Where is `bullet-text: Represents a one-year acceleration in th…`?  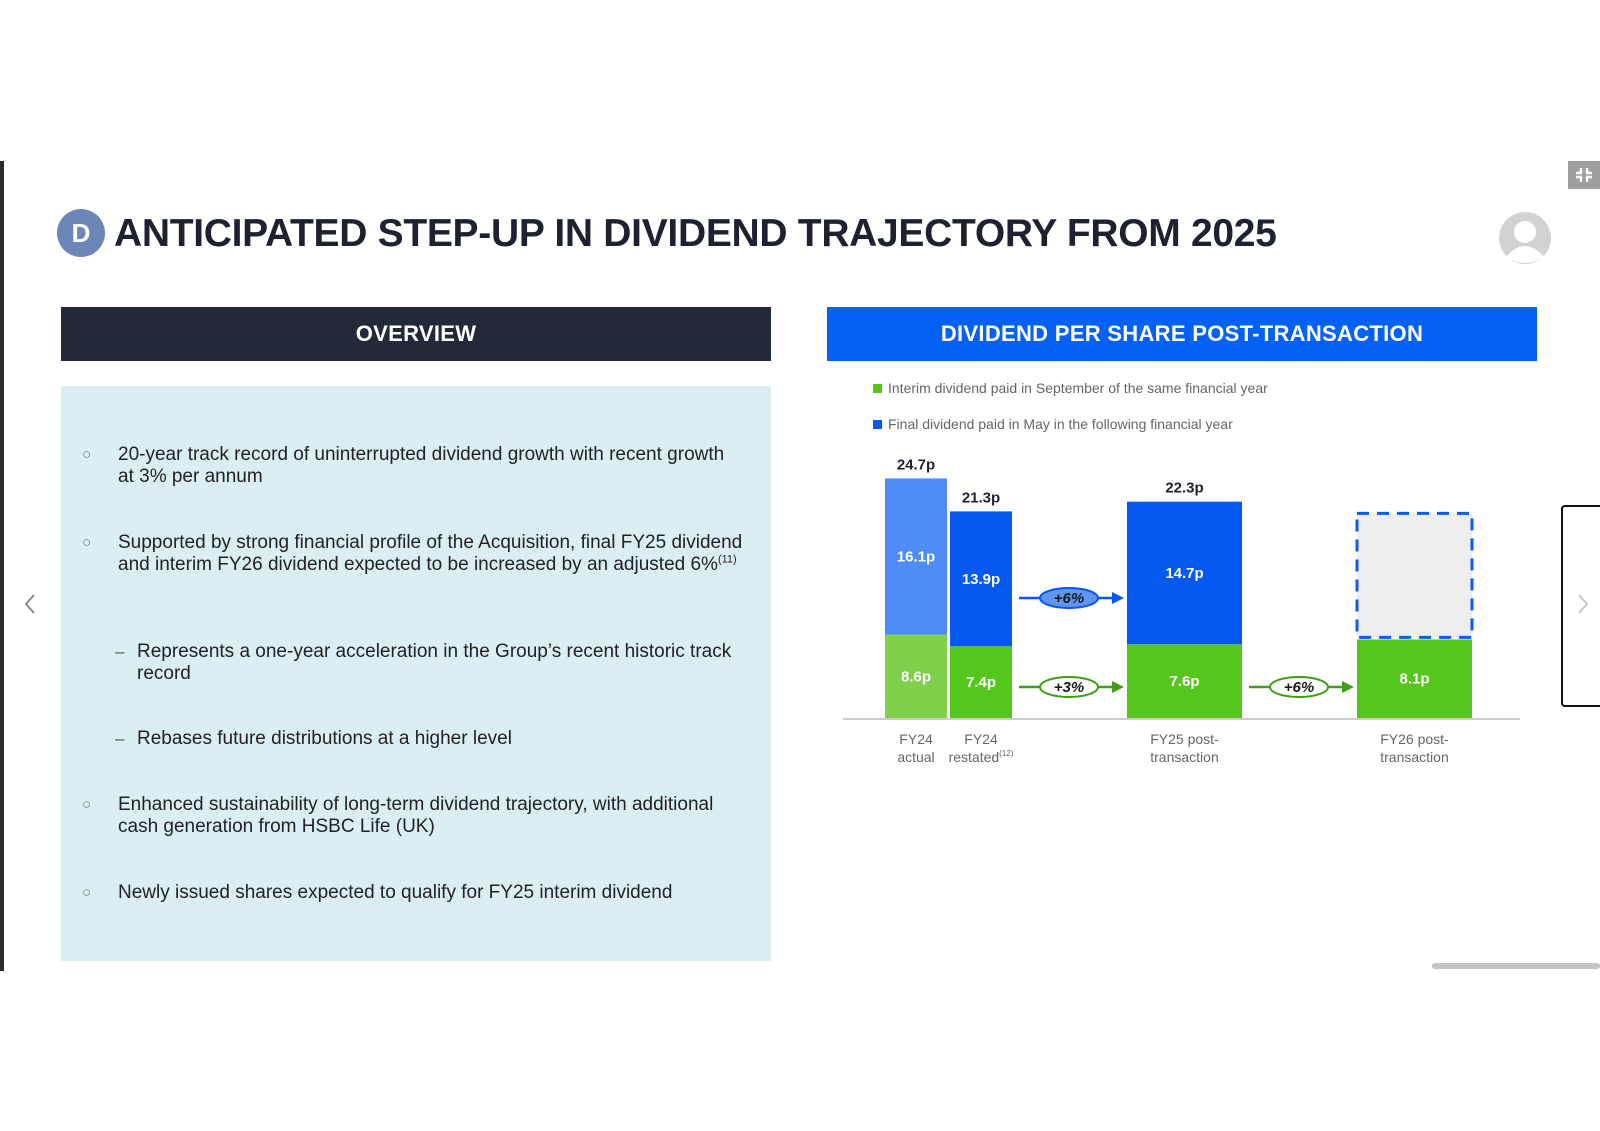 bullet-text: Represents a one-year acceleration in th… is located at coordinates (434, 662).